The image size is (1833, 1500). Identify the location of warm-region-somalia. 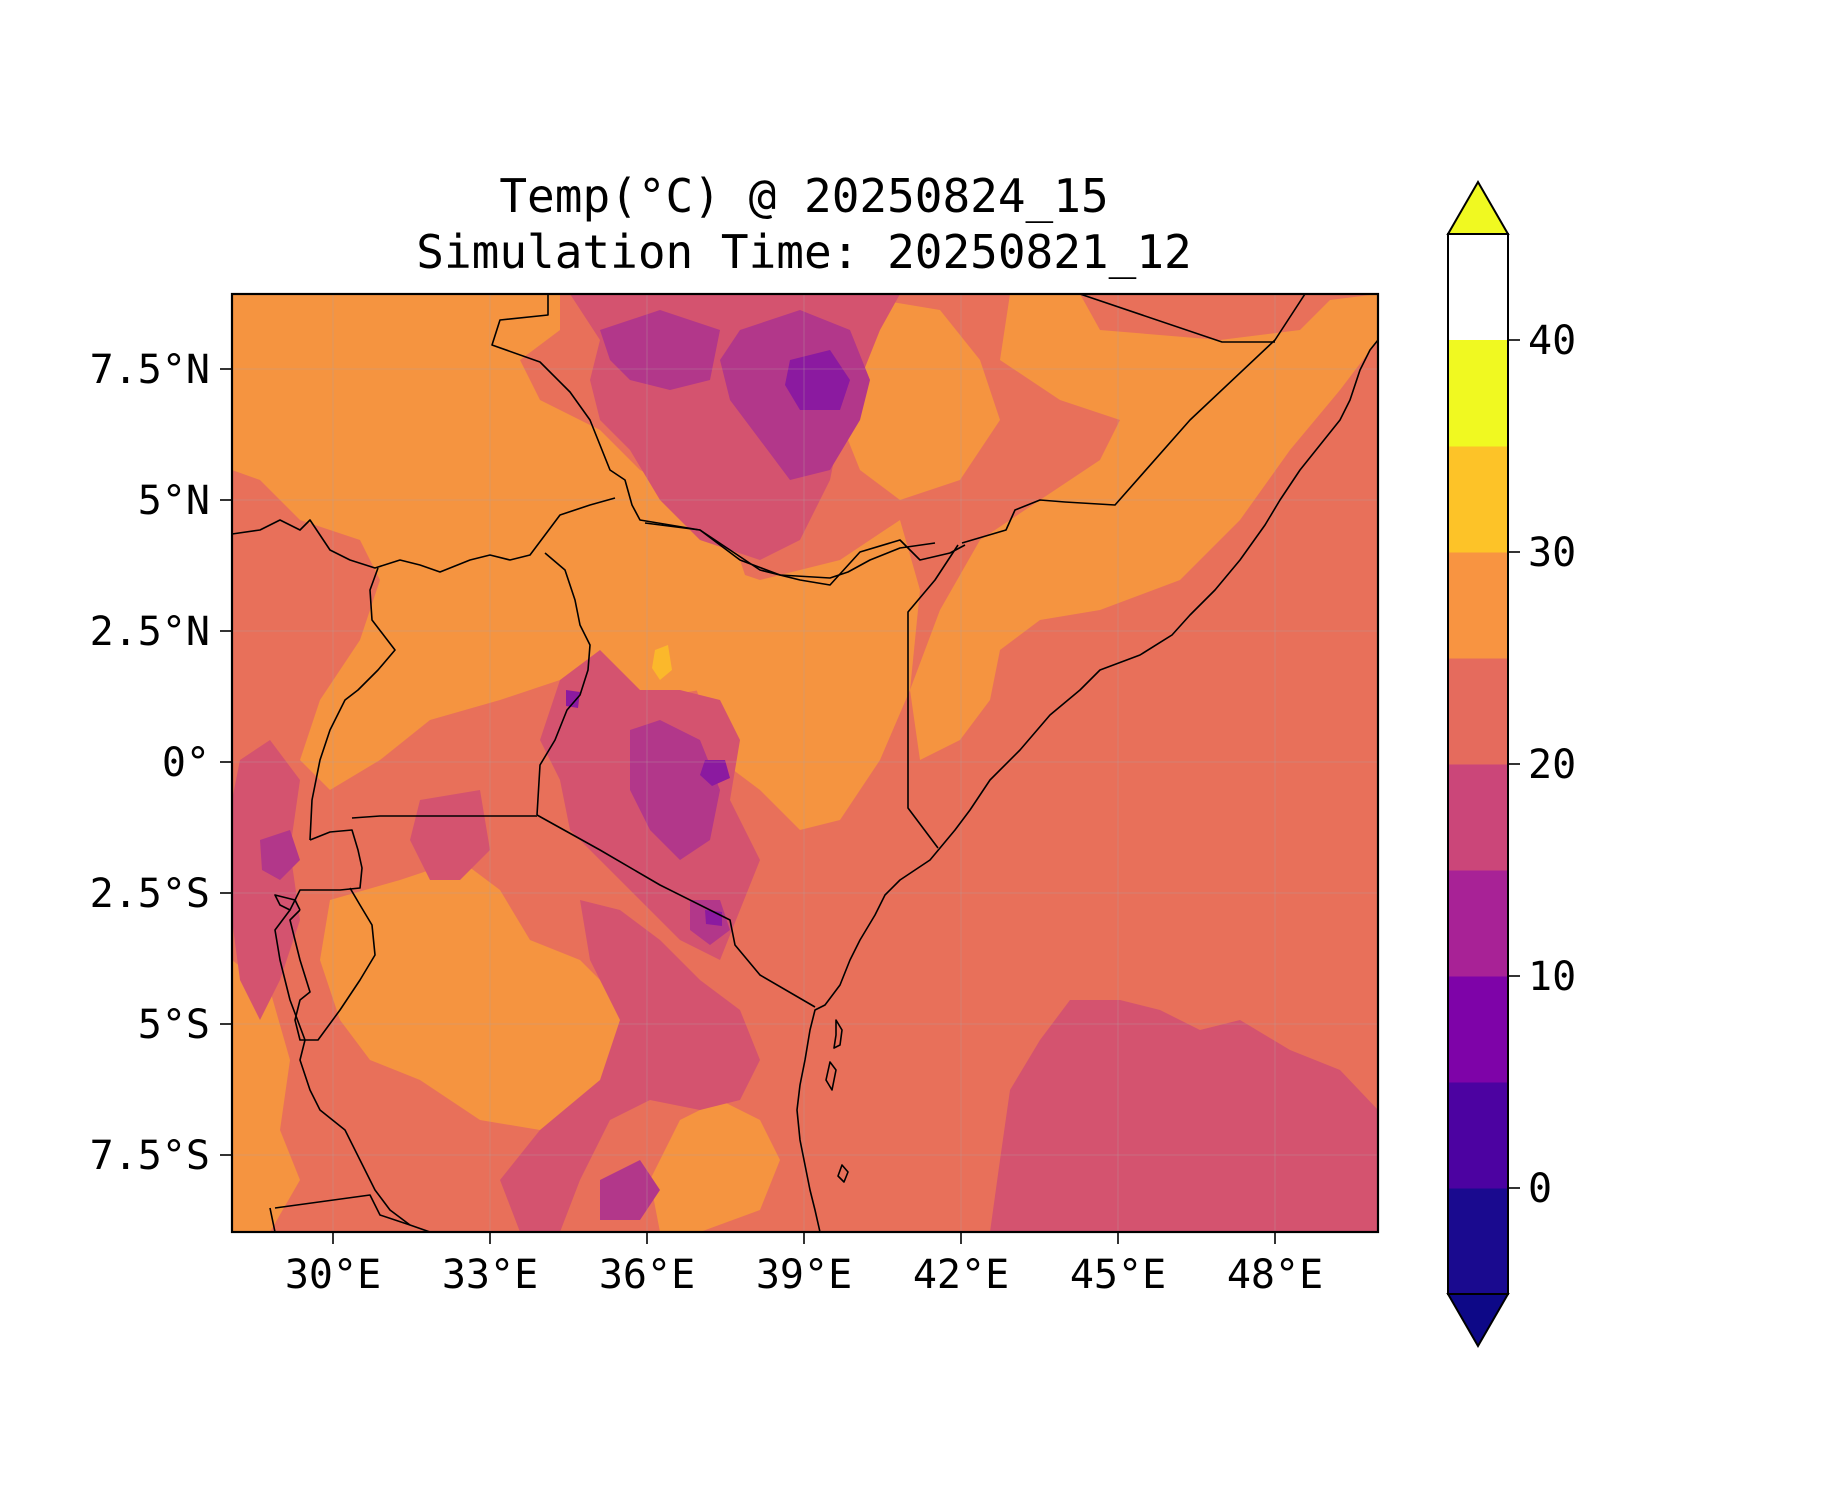
(1144, 527).